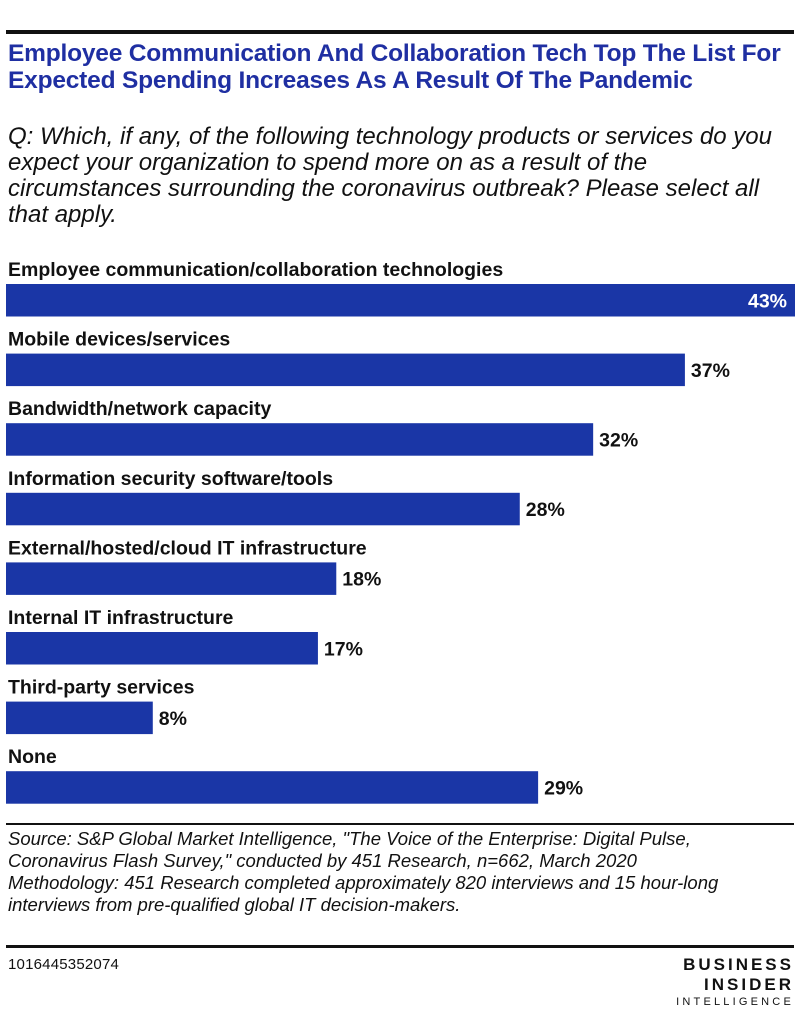 The height and width of the screenshot is (1036, 800). Describe the element at coordinates (187, 548) in the screenshot. I see `category-label: External/hosted/cloud IT infrastructure` at that location.